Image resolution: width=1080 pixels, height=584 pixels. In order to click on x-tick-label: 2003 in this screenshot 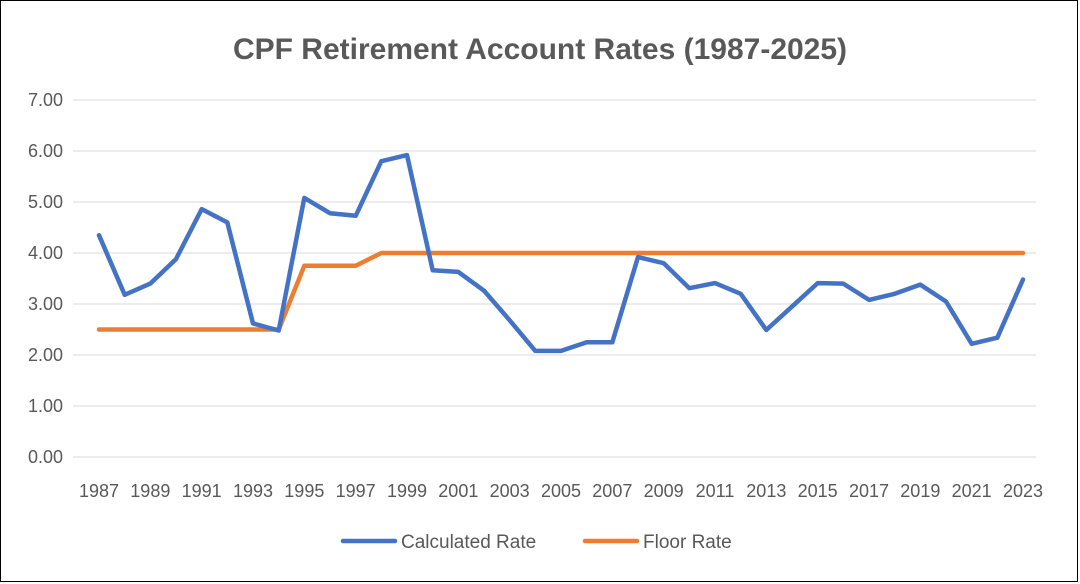, I will do `click(510, 491)`.